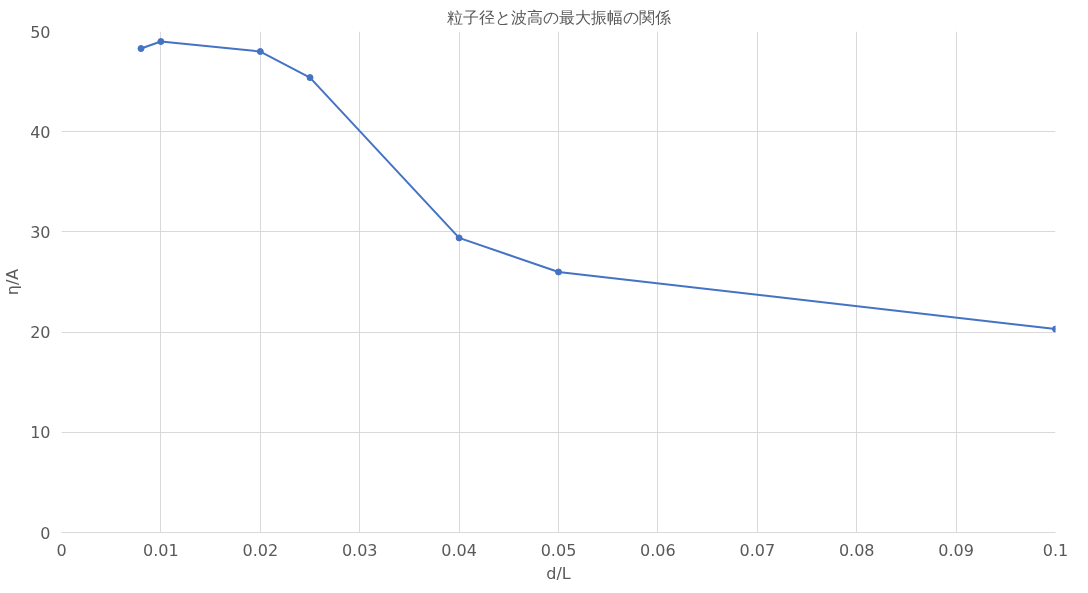  What do you see at coordinates (558, 550) in the screenshot?
I see `x-tick-label: 0.05` at bounding box center [558, 550].